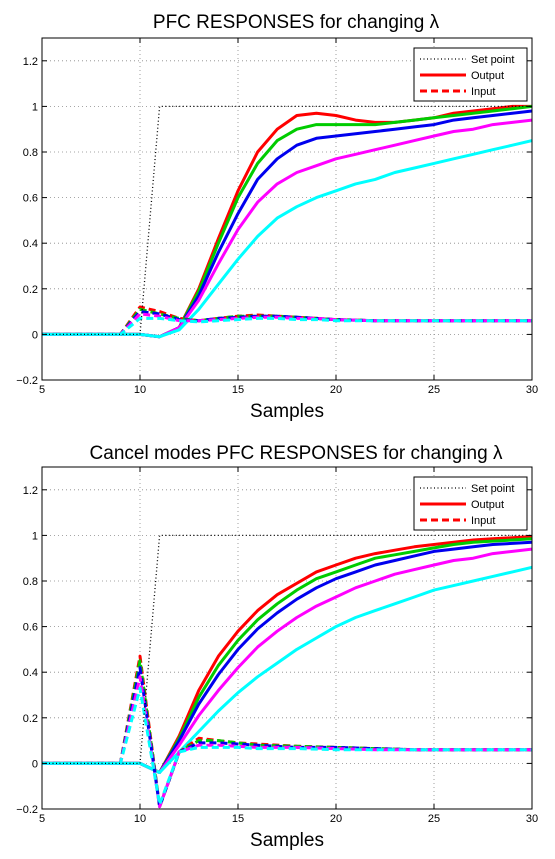 Image resolution: width=555 pixels, height=859 pixels. Describe the element at coordinates (287, 840) in the screenshot. I see `chart-bottom-xlabel: Samples` at that location.